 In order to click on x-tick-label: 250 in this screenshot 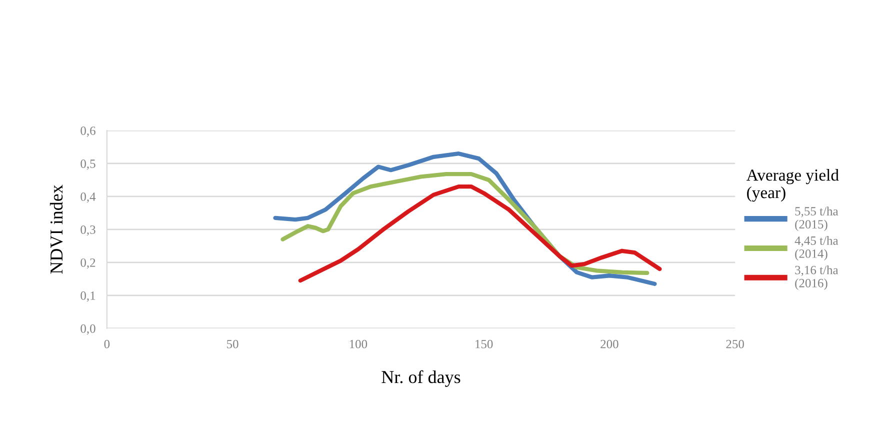, I will do `click(735, 344)`.